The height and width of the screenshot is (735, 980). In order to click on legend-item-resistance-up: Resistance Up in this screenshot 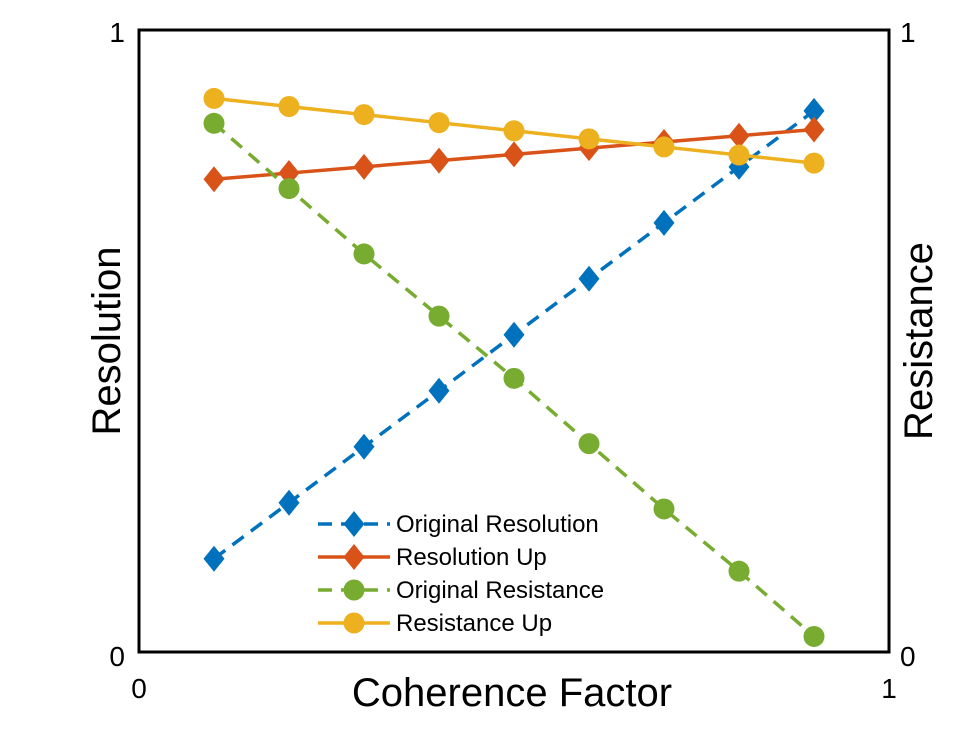, I will do `click(435, 623)`.